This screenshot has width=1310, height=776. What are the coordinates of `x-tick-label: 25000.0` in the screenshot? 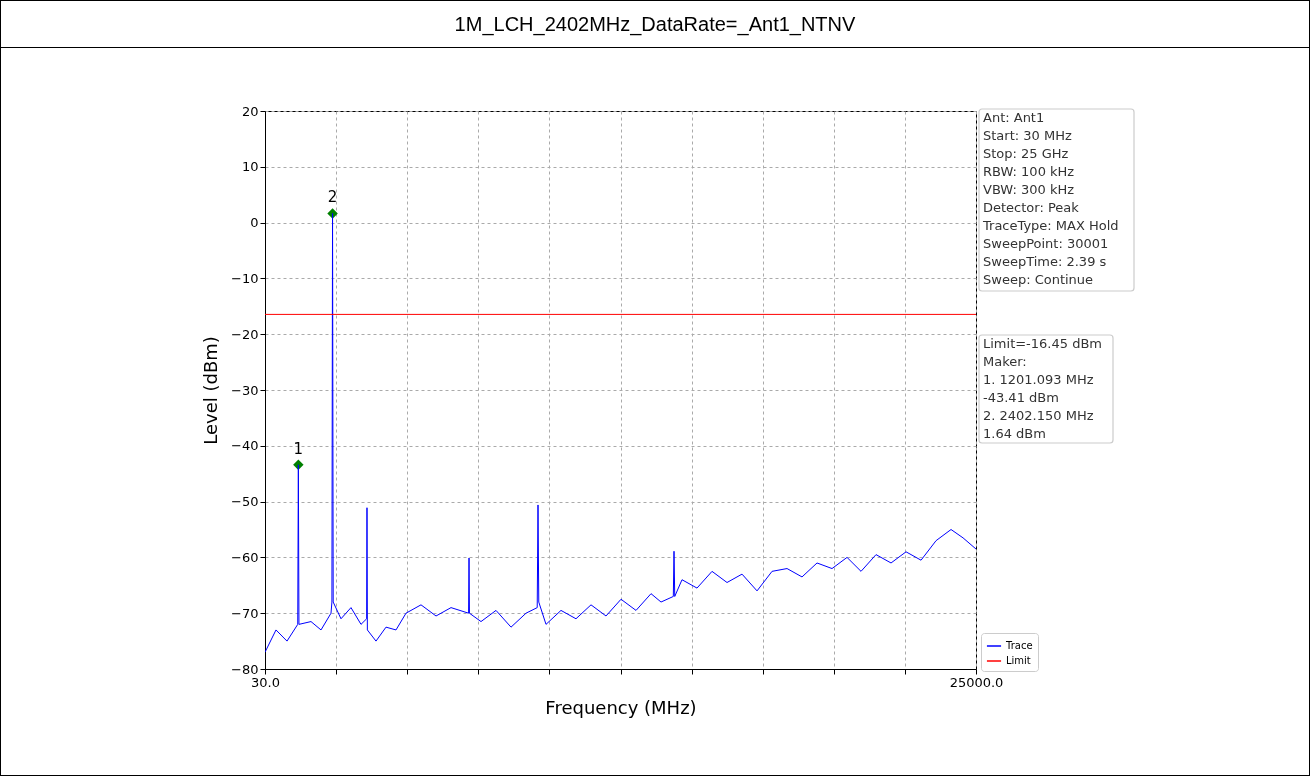 It's located at (976, 682).